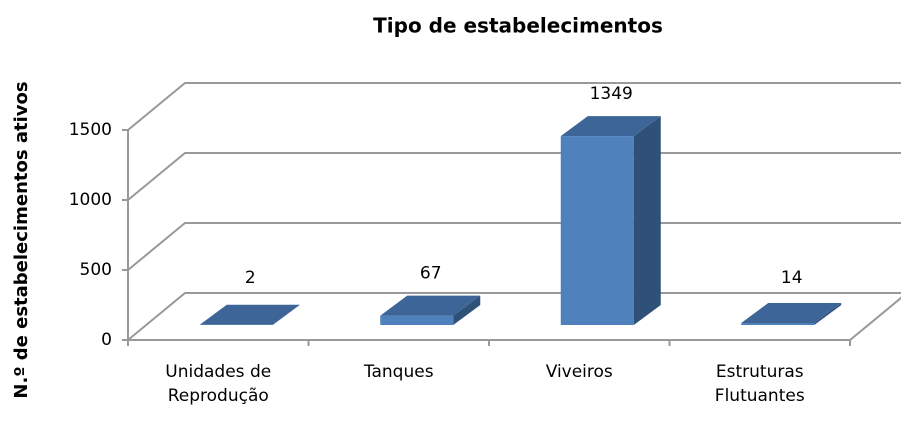 The image size is (901, 426). I want to click on y-tick-label: 500, so click(96, 270).